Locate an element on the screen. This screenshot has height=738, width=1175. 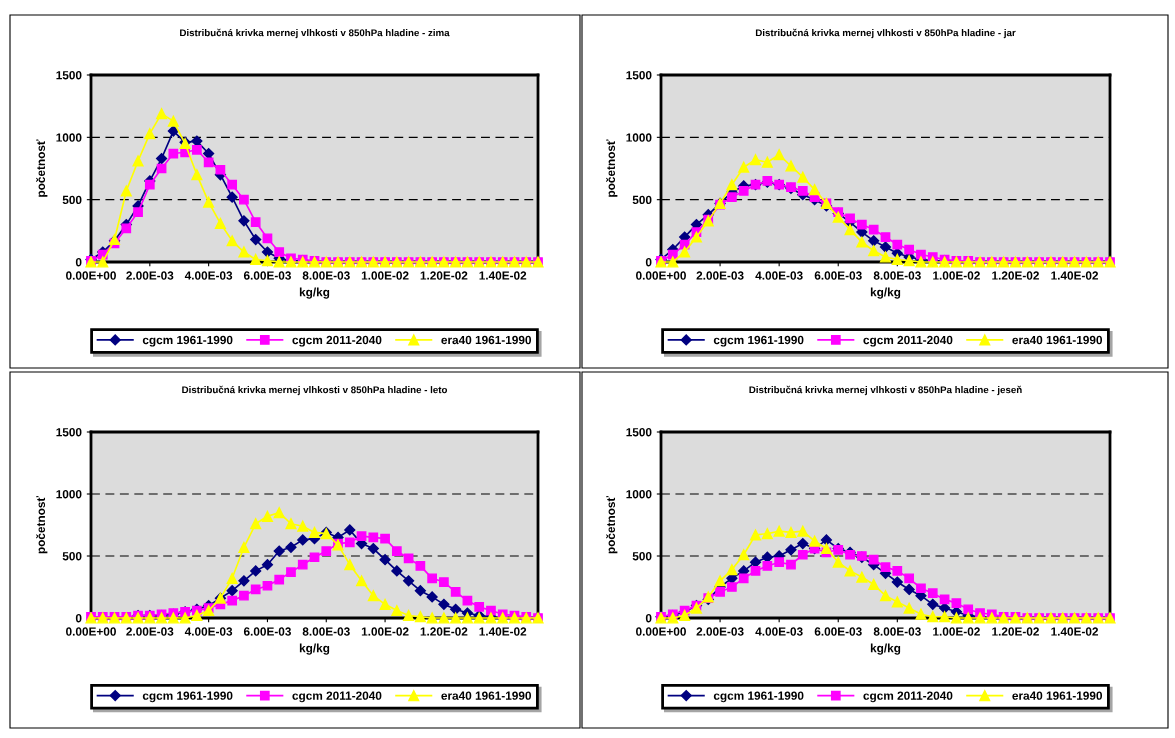
chart-title: Distribučná krivka mernej vlhkosti v 850hPa hladine - zima is located at coordinates (315, 33).